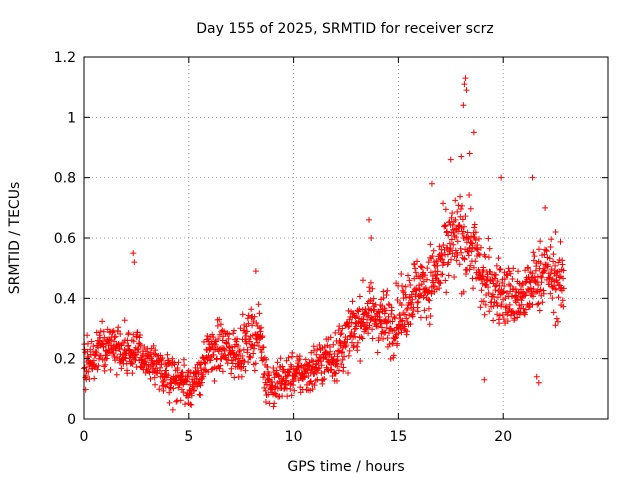  What do you see at coordinates (188, 437) in the screenshot?
I see `x-tick-label: 5` at bounding box center [188, 437].